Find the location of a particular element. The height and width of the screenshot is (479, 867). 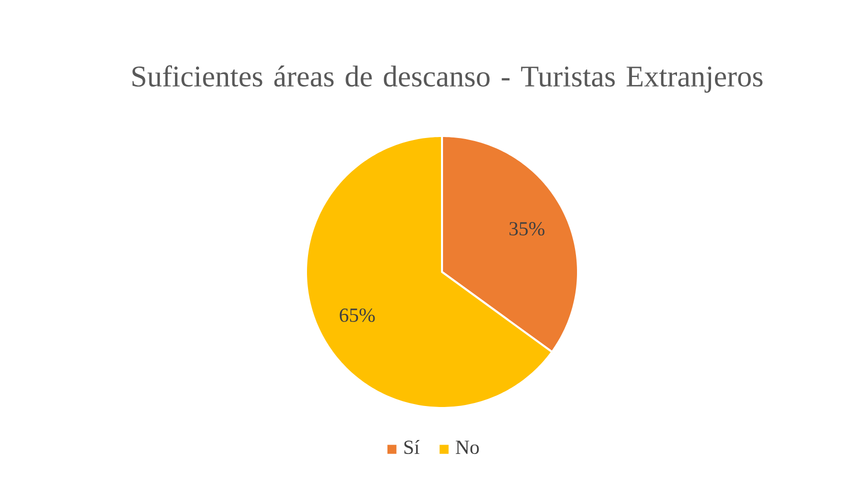

data-label: 35% is located at coordinates (527, 229).